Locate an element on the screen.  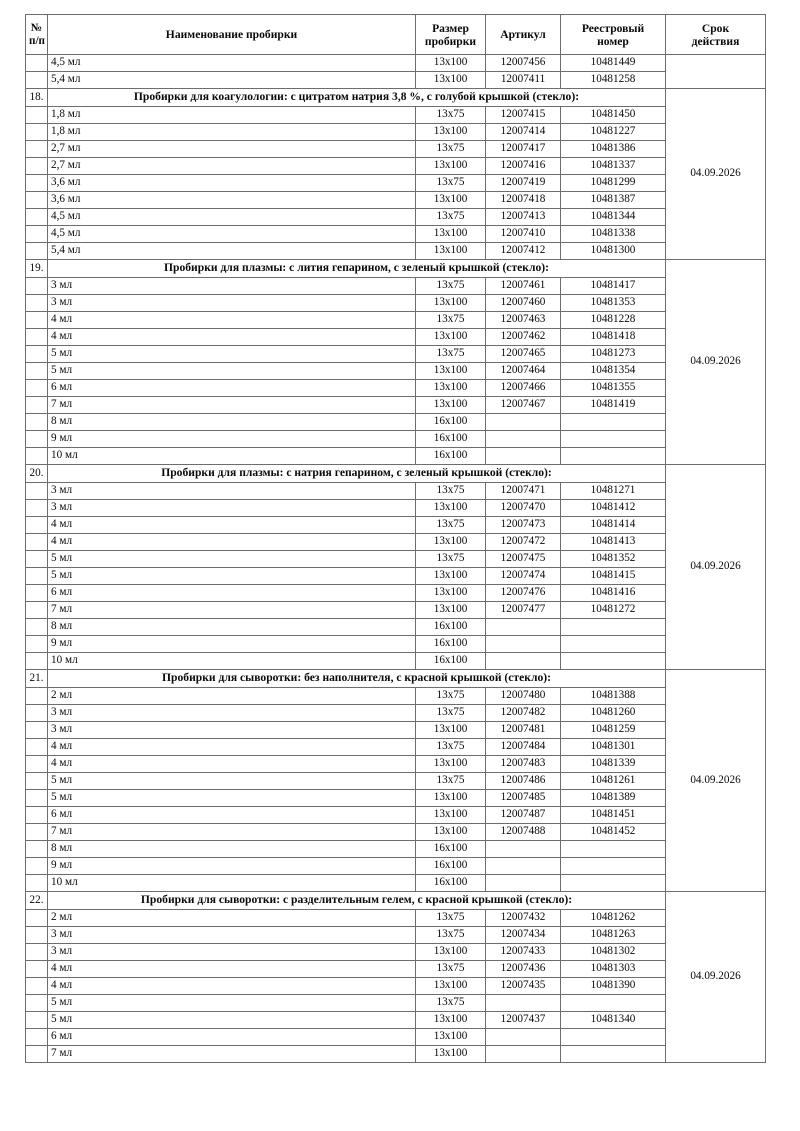
article-cell: 12007437 is located at coordinates (523, 1020).